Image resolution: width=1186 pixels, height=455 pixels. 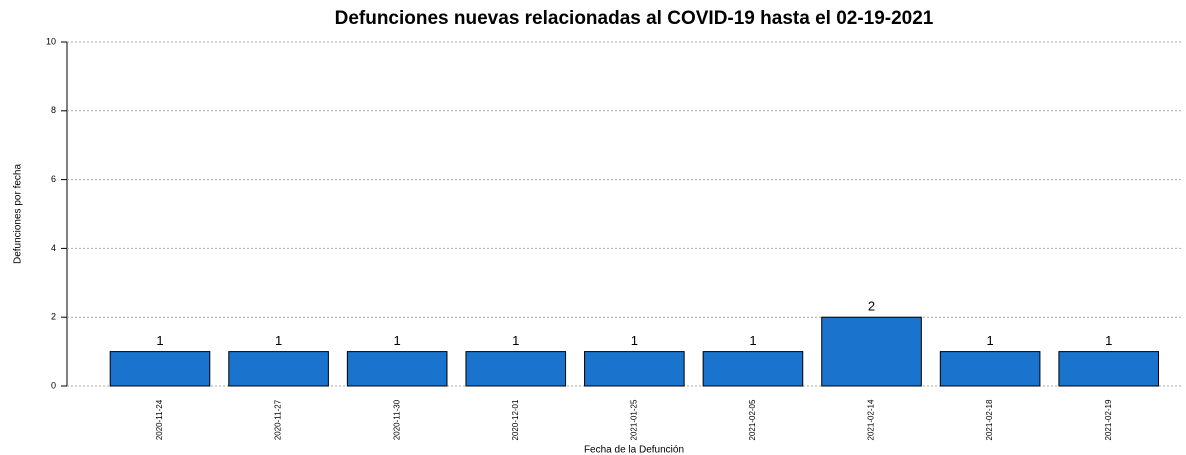 I want to click on y-tick-label: 0, so click(x=53, y=385).